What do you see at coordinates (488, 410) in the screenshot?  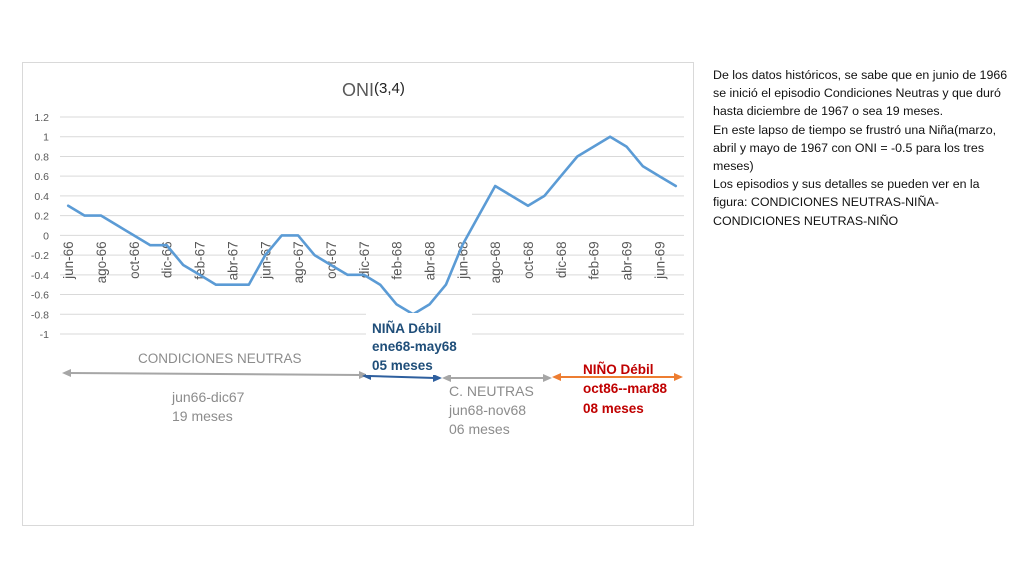 I see `cond2-period: jun68-nov68` at bounding box center [488, 410].